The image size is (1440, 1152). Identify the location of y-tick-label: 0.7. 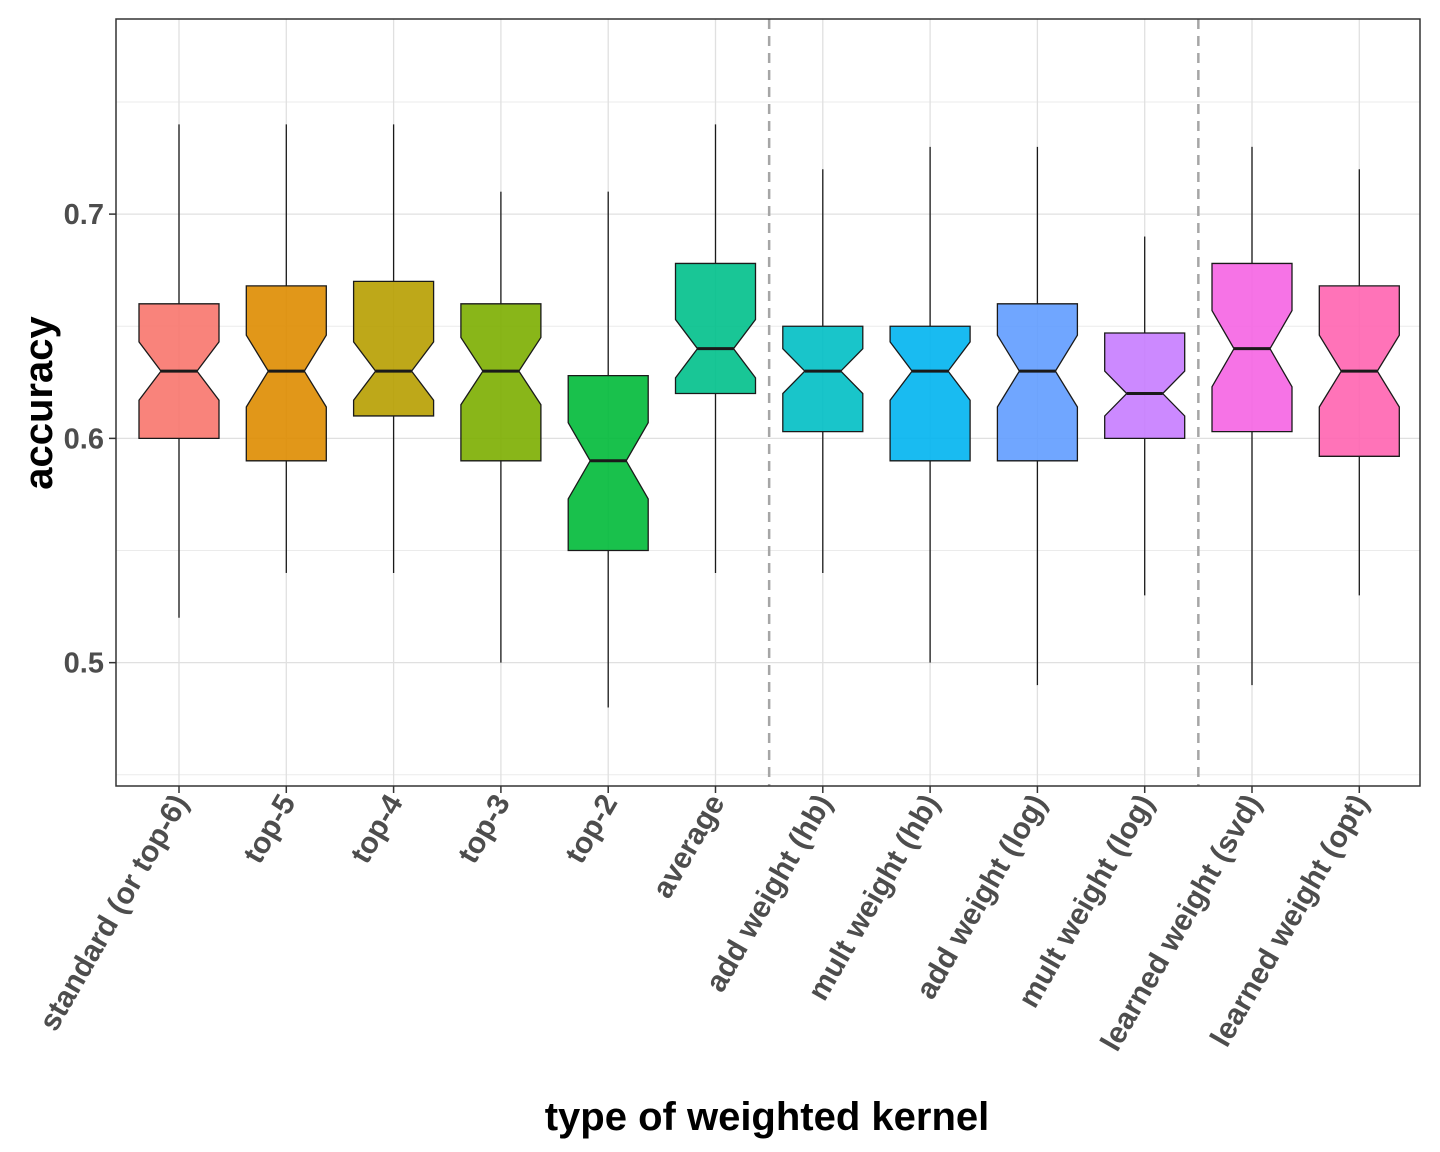
(84, 215).